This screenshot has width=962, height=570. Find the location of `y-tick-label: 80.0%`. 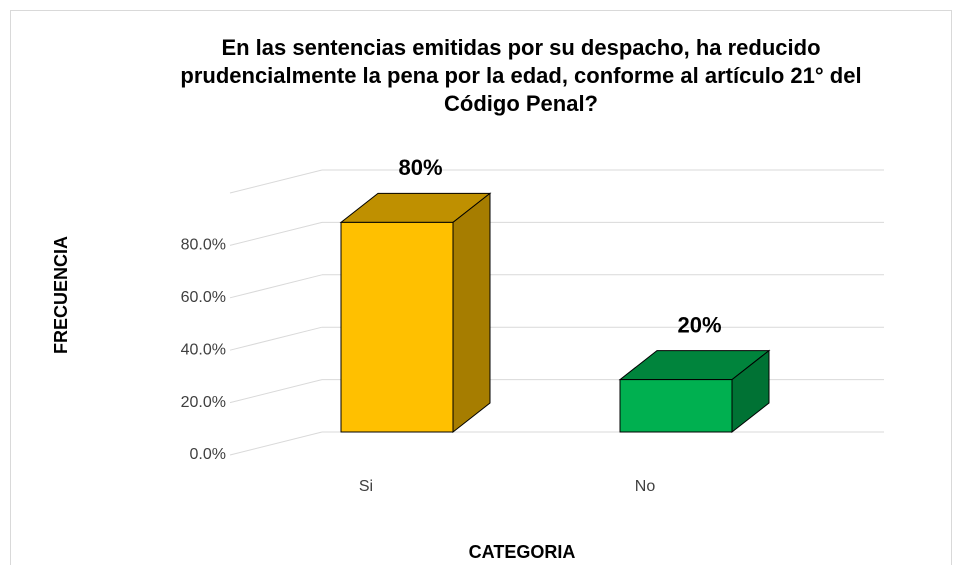

y-tick-label: 80.0% is located at coordinates (203, 245).